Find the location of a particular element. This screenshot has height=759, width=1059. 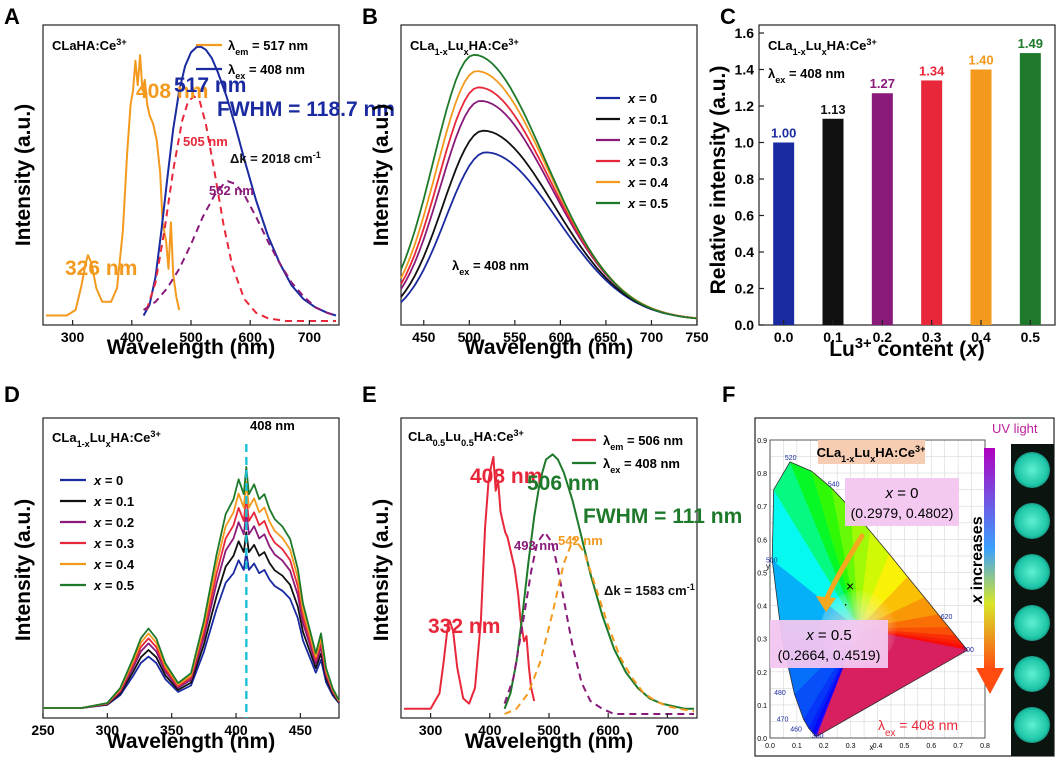

panel-c-xtick-label: 0.4 is located at coordinates (981, 337).